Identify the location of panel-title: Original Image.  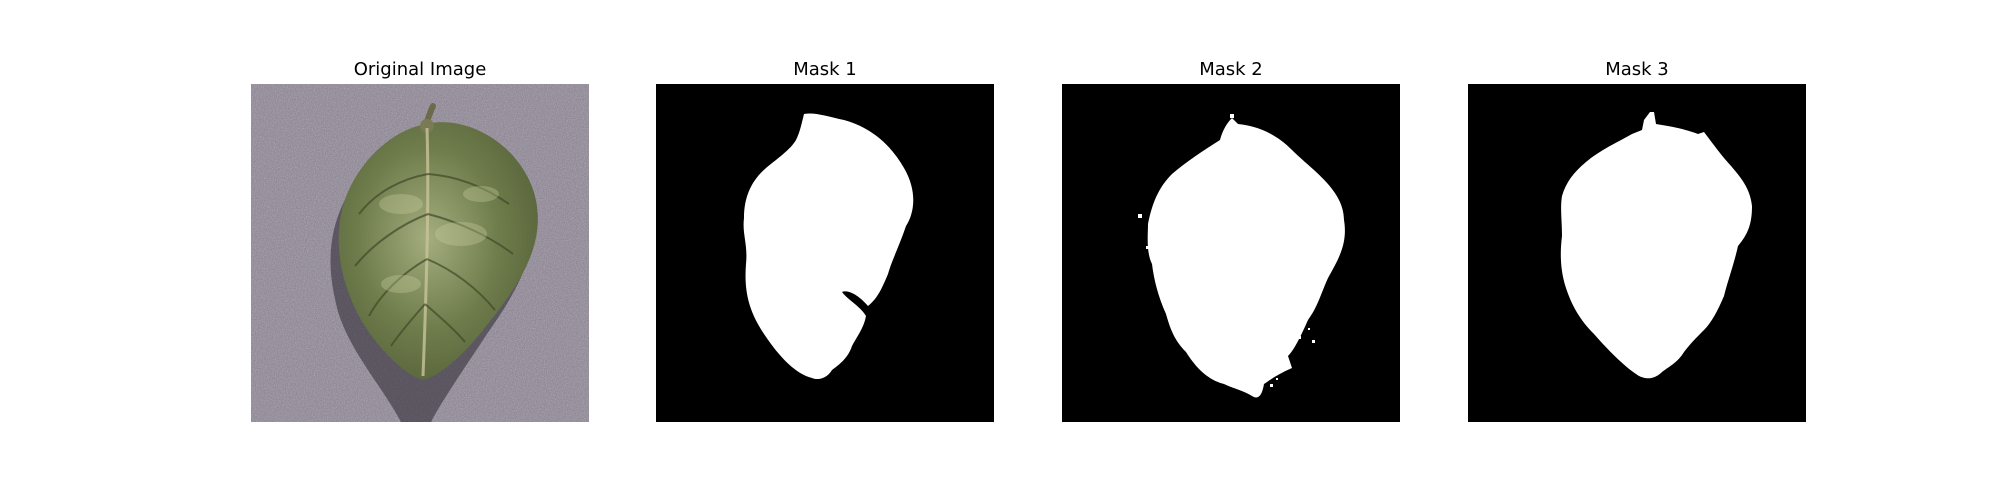
(420, 69).